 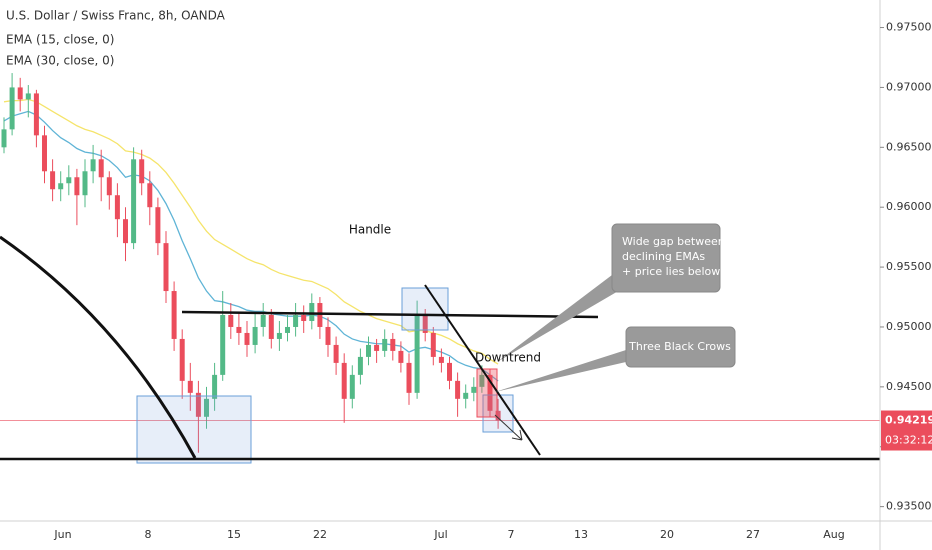 I want to click on y-tick-label: 0.94500, so click(x=909, y=386).